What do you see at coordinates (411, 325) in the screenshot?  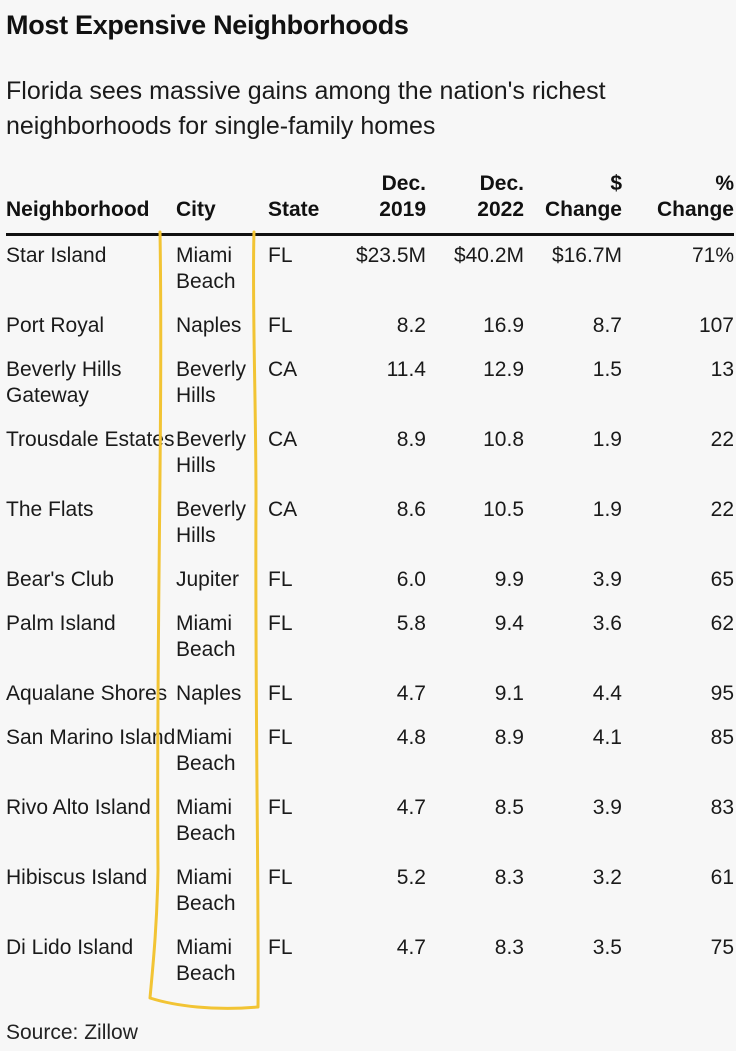 I see `cell-dec-2019: 8.2` at bounding box center [411, 325].